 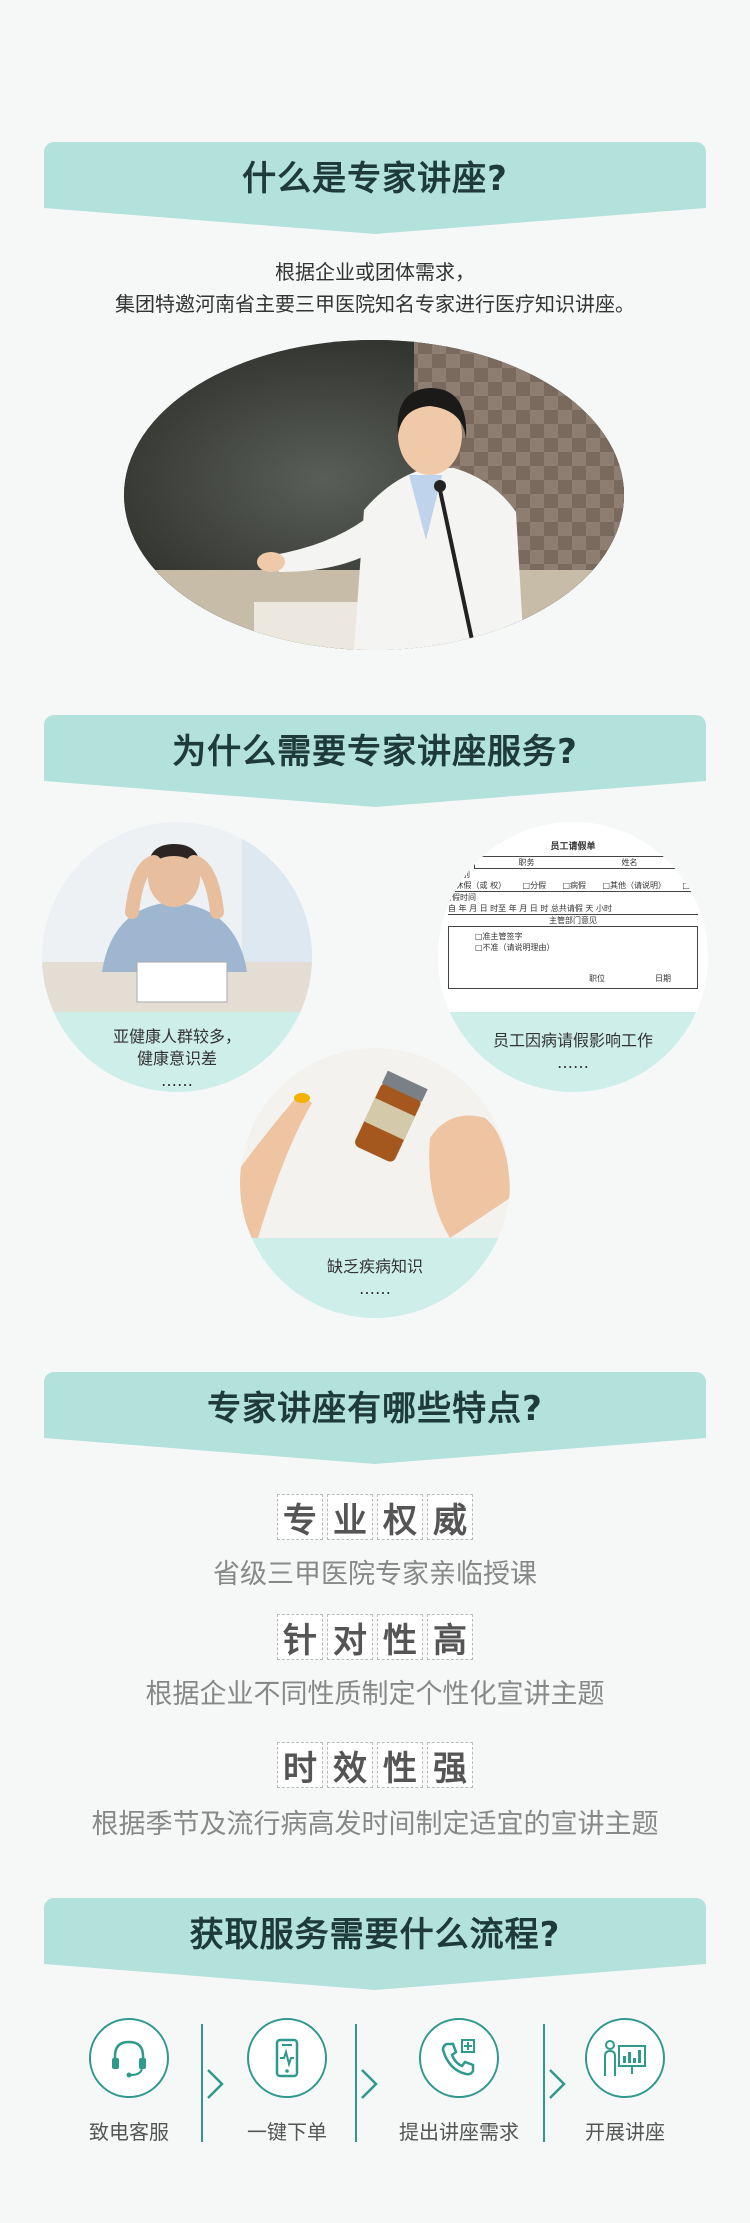 What do you see at coordinates (375, 304) in the screenshot?
I see `intro-line-2: 集团特邀河南省主要三甲医院知名专家进行医疗知识讲座。` at bounding box center [375, 304].